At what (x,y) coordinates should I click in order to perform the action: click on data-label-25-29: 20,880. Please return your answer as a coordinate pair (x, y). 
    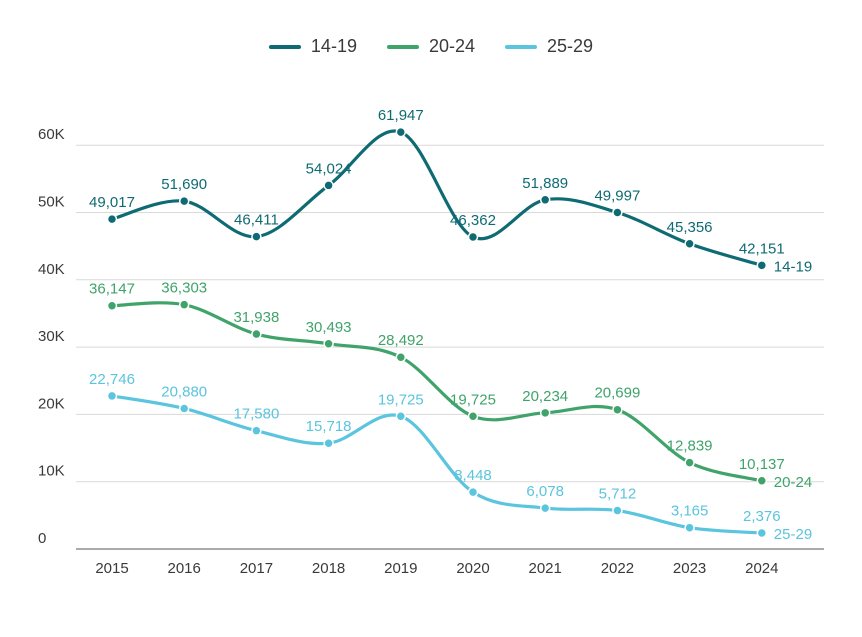
    Looking at the image, I should click on (184, 391).